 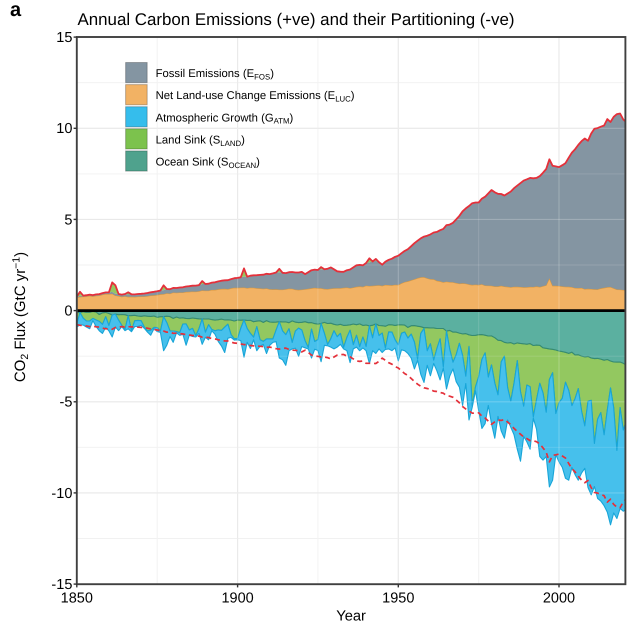 What do you see at coordinates (61, 585) in the screenshot?
I see `svg-text: -15` at bounding box center [61, 585].